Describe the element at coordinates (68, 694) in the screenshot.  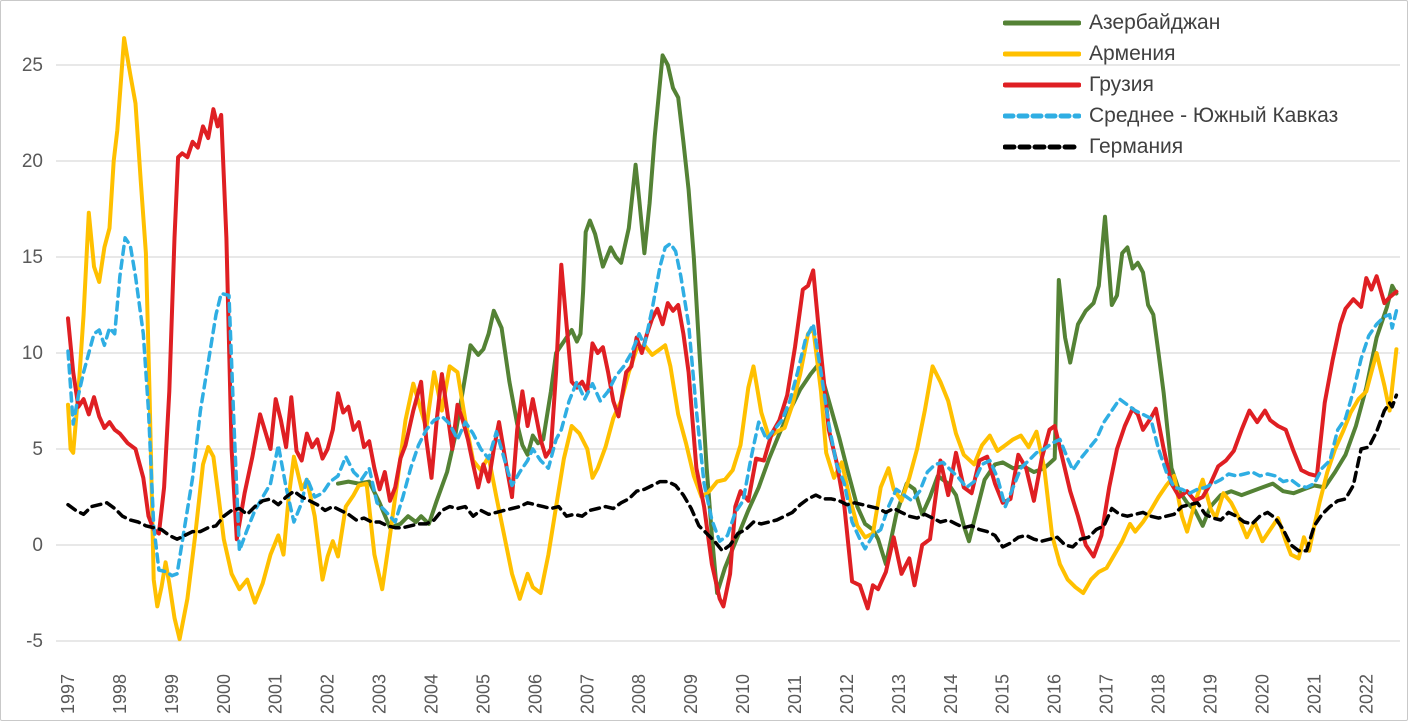
I see `svg-text: 1997` at that location.